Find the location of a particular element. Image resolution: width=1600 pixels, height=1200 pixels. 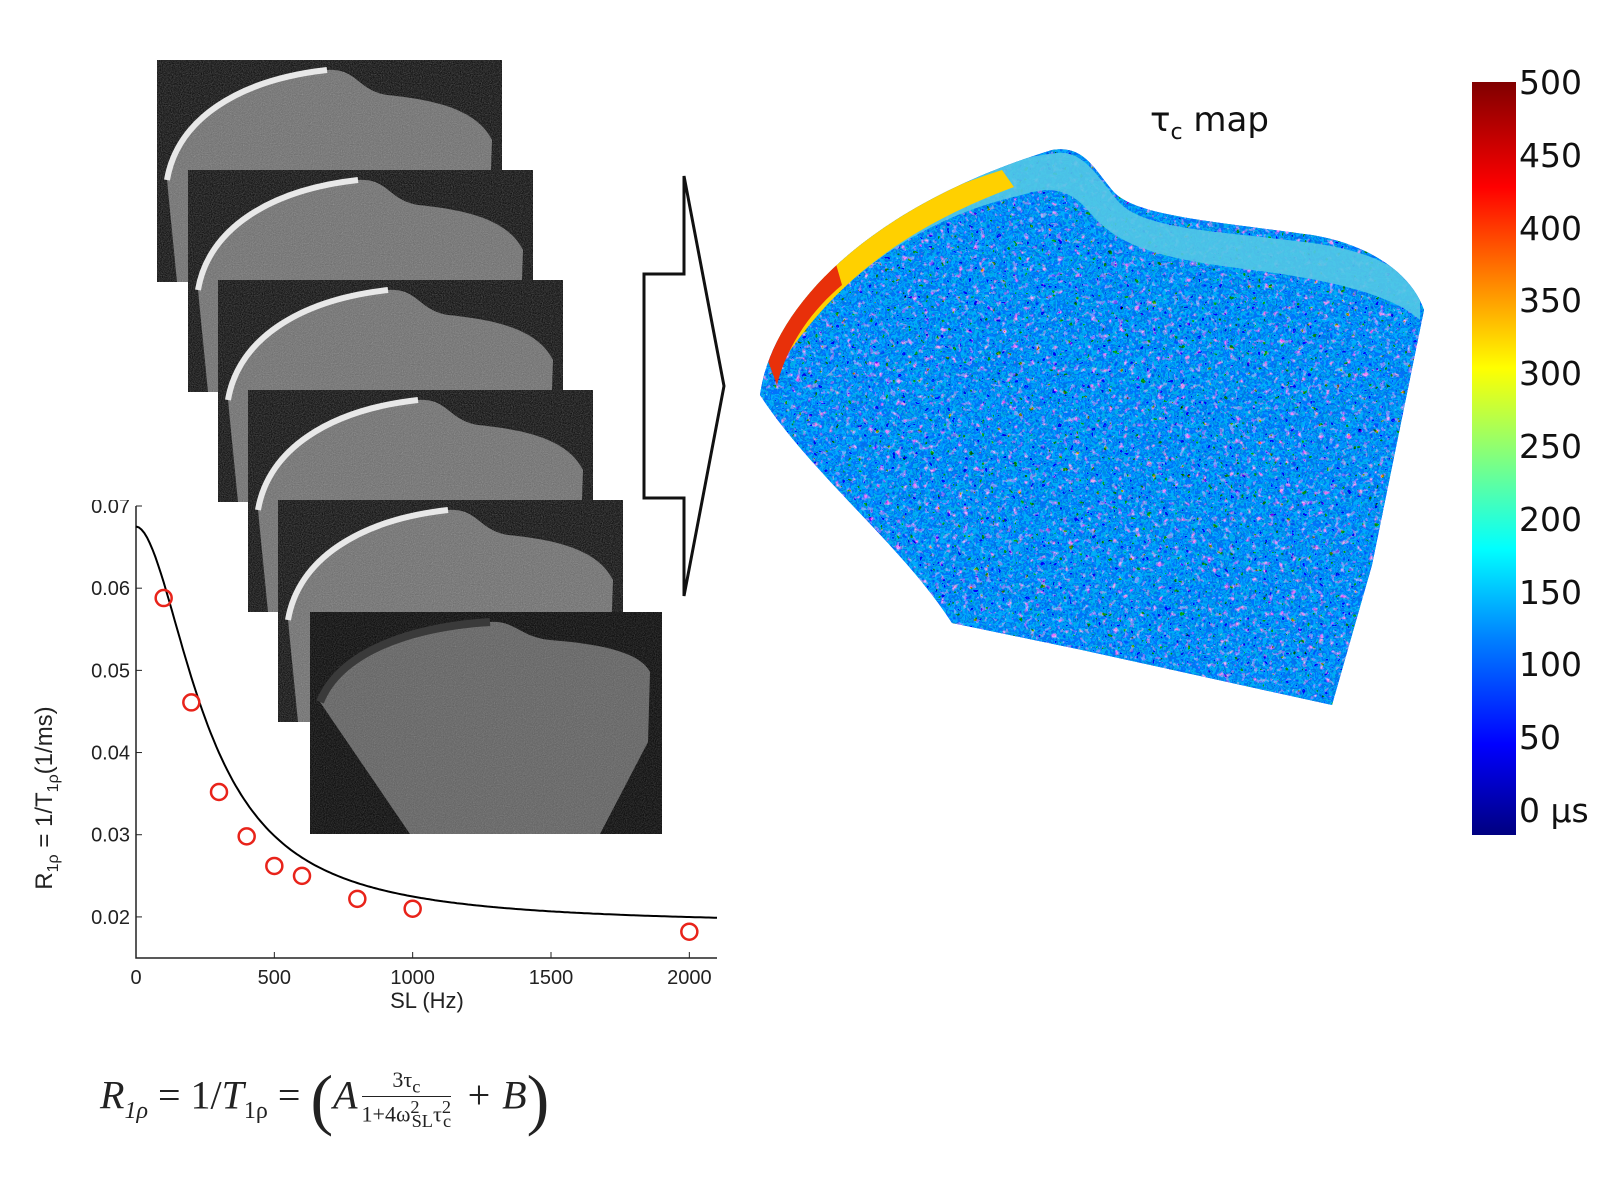

tau-map-title: τc map is located at coordinates (1209, 122).